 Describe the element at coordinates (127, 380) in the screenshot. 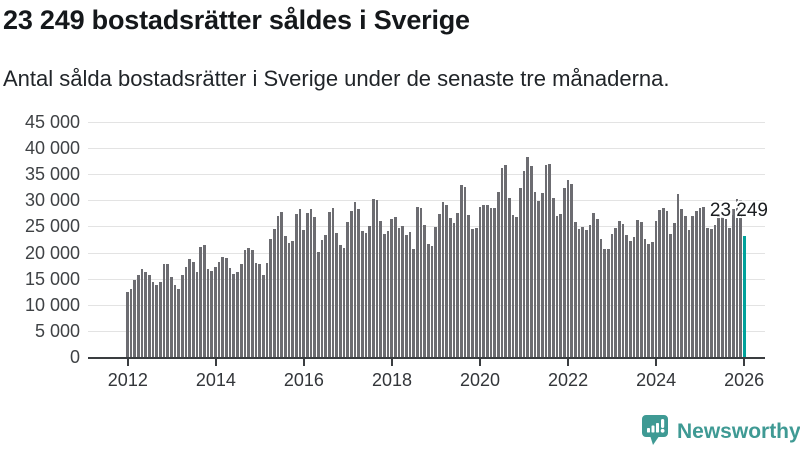

I see `x-axis-tick-label: 2012` at that location.